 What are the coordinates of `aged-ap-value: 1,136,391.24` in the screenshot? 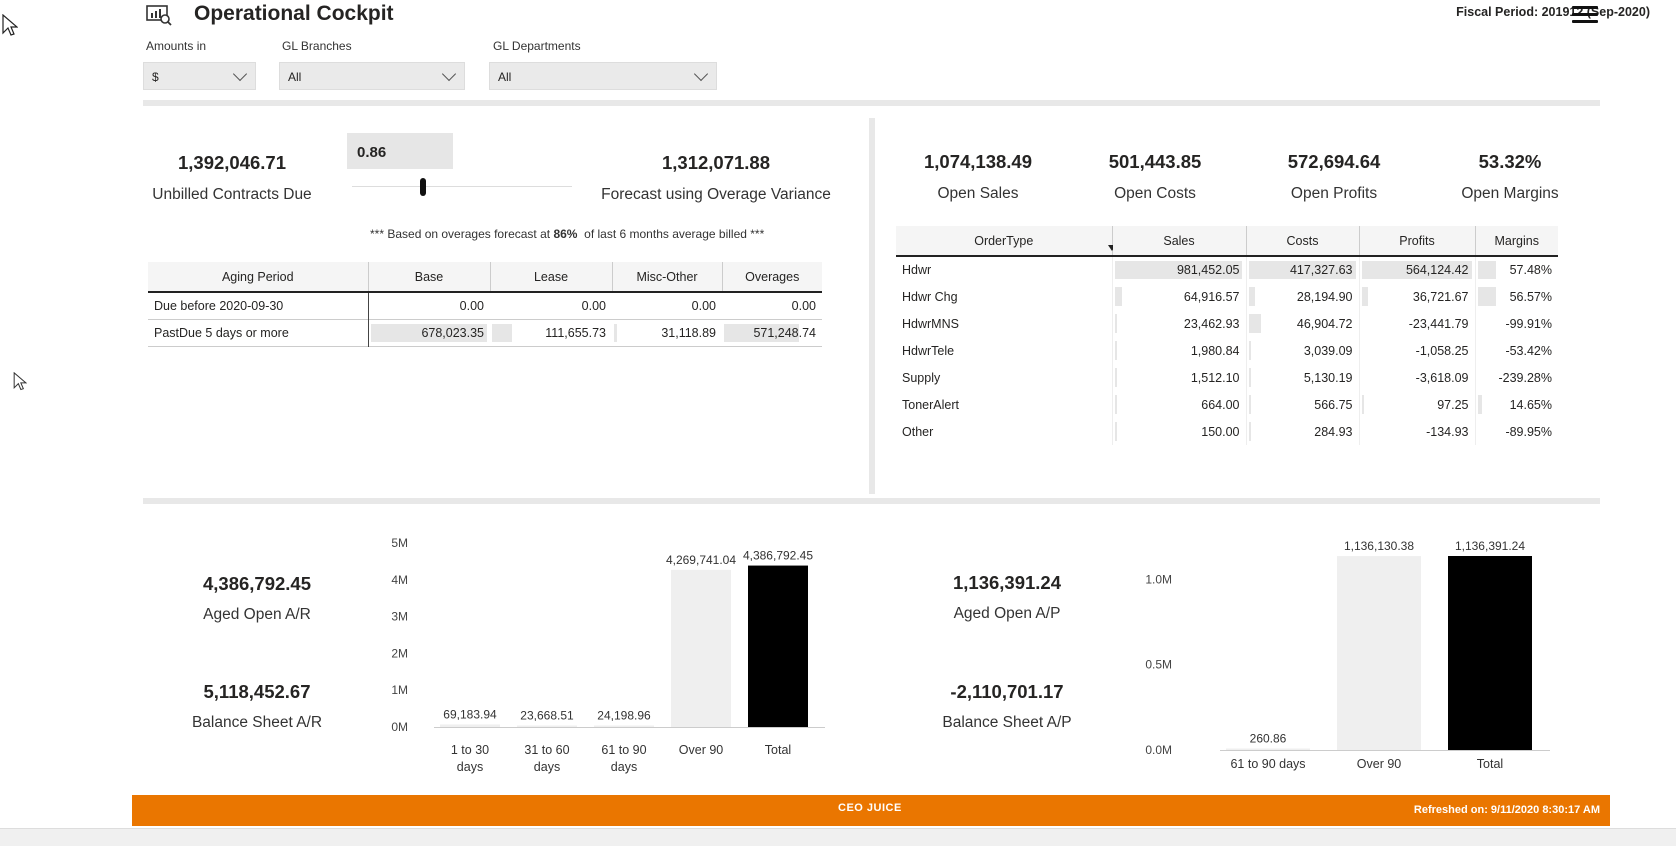 It's located at (1007, 582).